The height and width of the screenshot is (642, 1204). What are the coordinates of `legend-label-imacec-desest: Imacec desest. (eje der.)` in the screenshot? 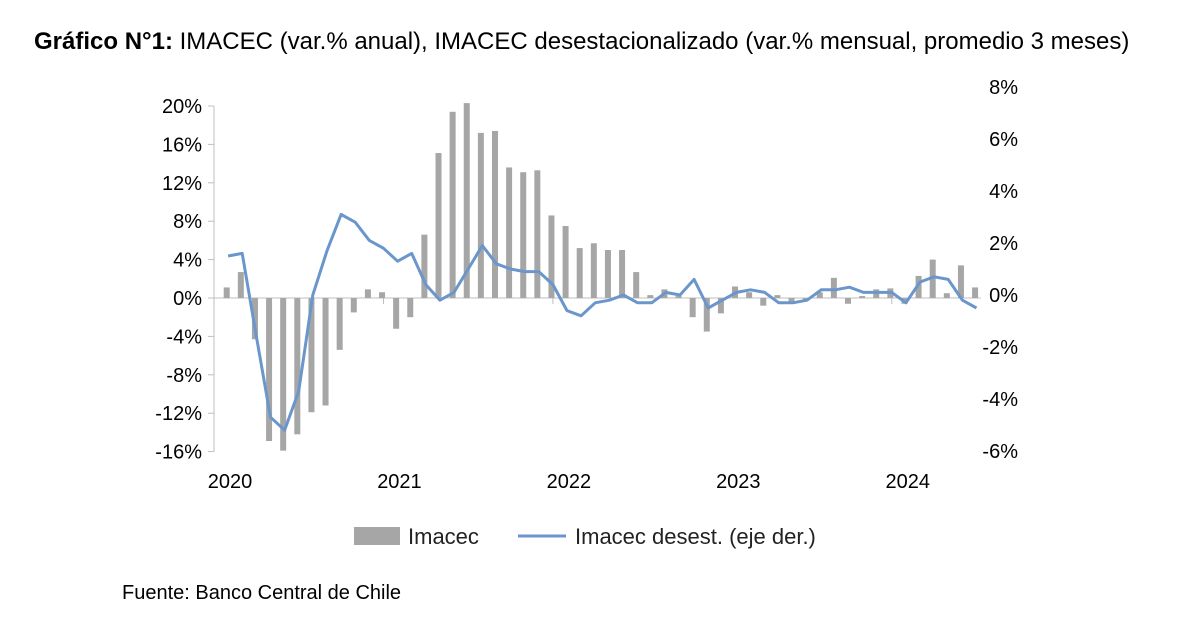 It's located at (695, 536).